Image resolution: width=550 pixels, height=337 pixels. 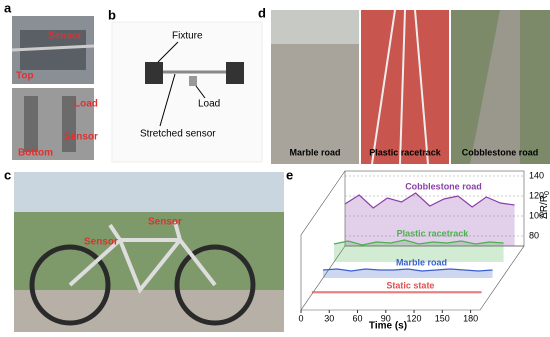 What do you see at coordinates (442, 318) in the screenshot?
I see `x-tick-label: 150` at bounding box center [442, 318].